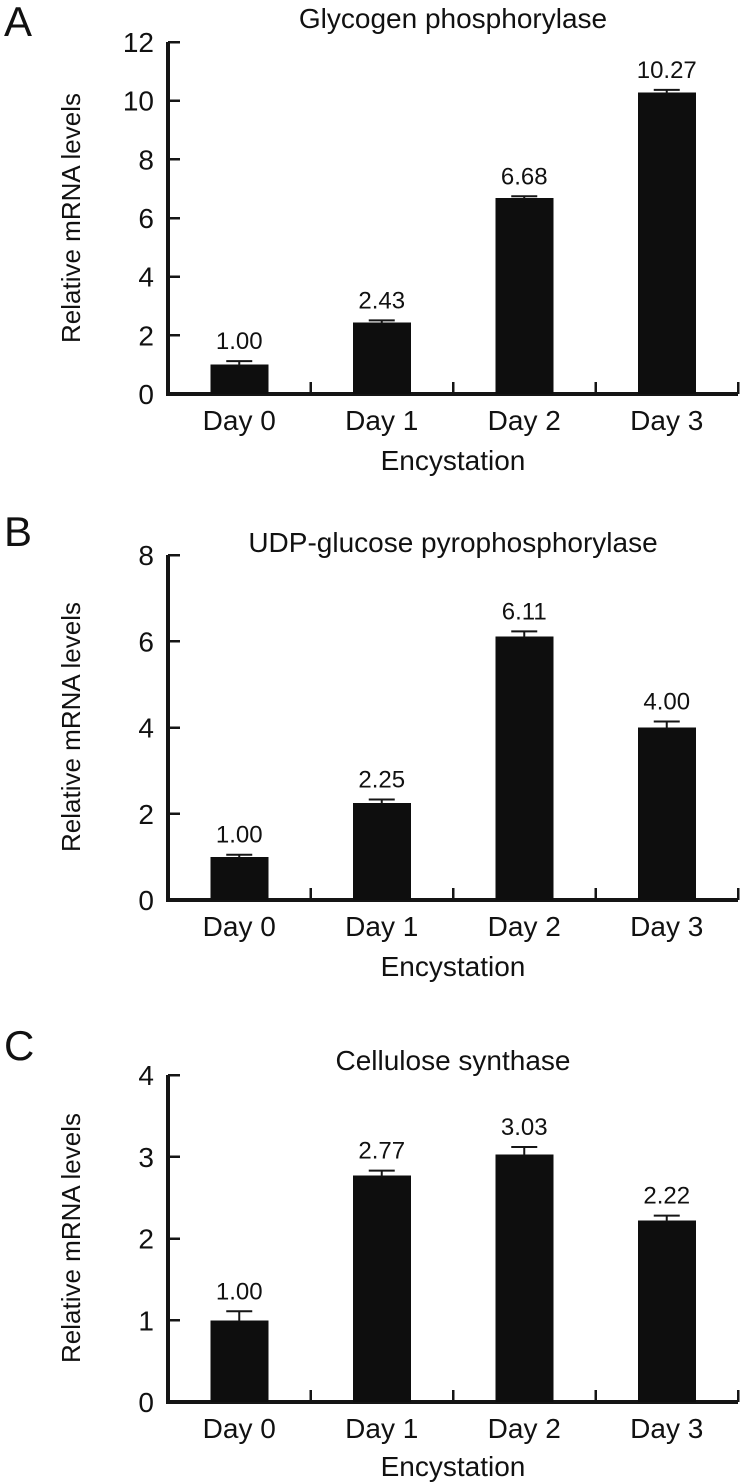  I want to click on panel-a-letter: A, so click(18, 22).